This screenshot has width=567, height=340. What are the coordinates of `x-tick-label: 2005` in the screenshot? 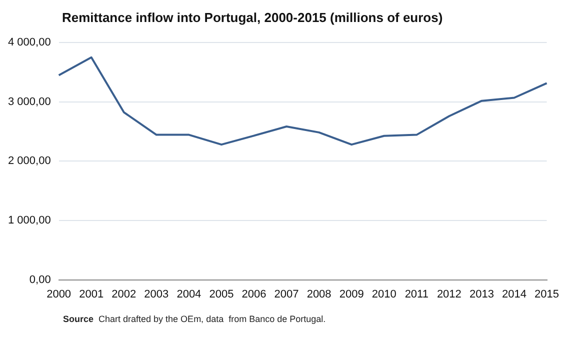 It's located at (221, 294).